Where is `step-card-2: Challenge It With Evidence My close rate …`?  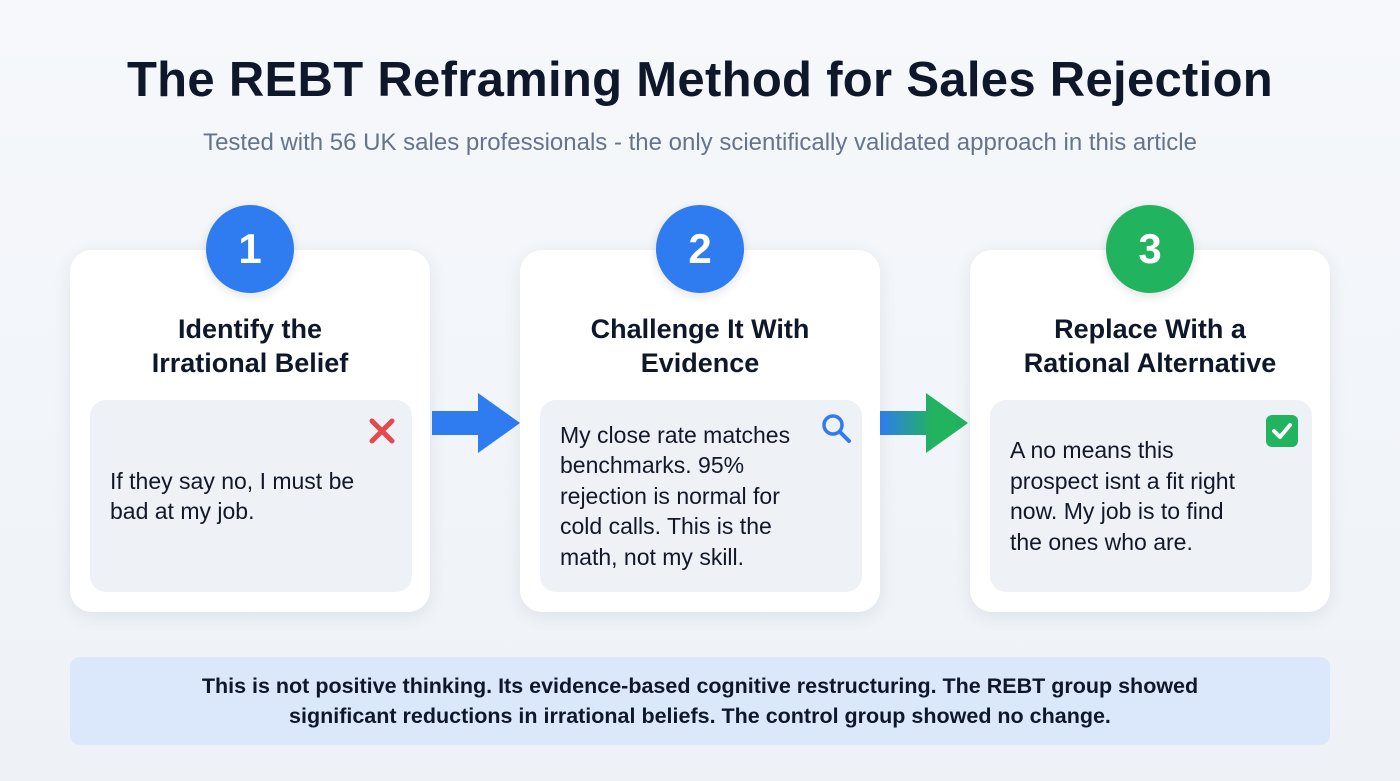
step-card-2: Challenge It With Evidence My close rate … is located at coordinates (700, 431).